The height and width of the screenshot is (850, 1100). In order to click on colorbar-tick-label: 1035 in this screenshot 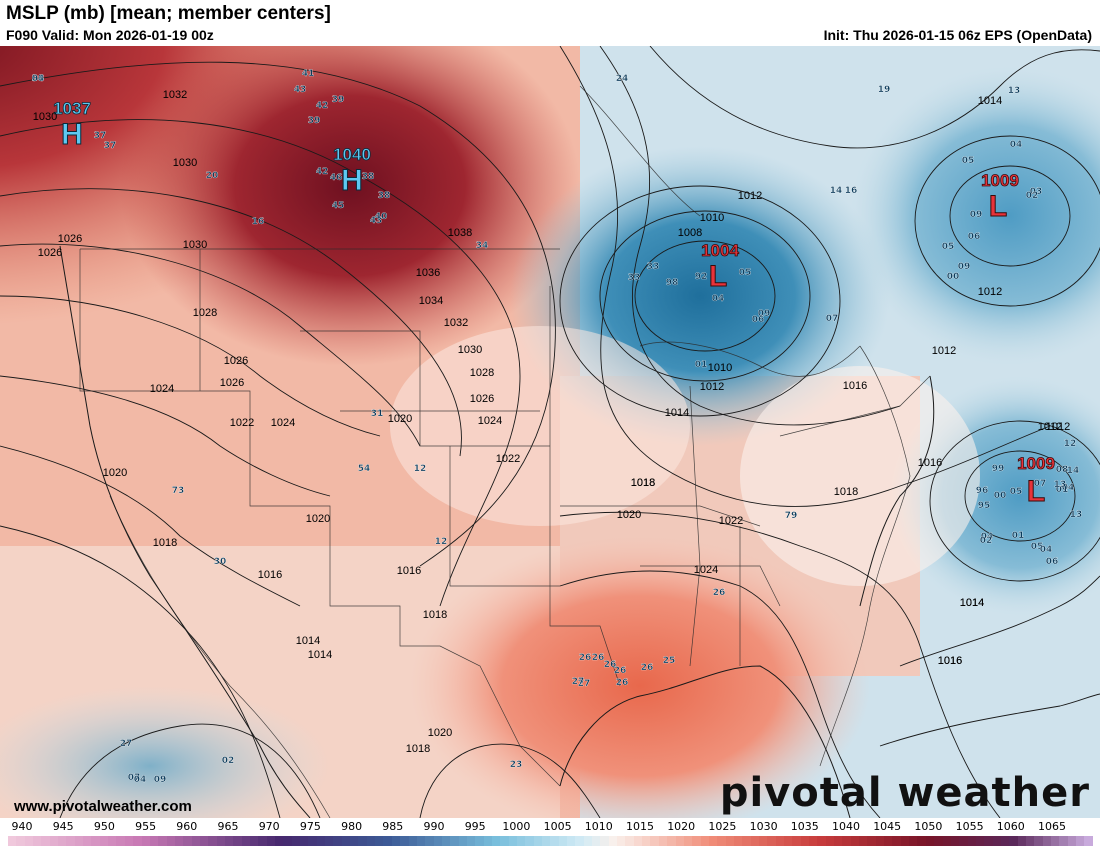, I will do `click(804, 826)`.